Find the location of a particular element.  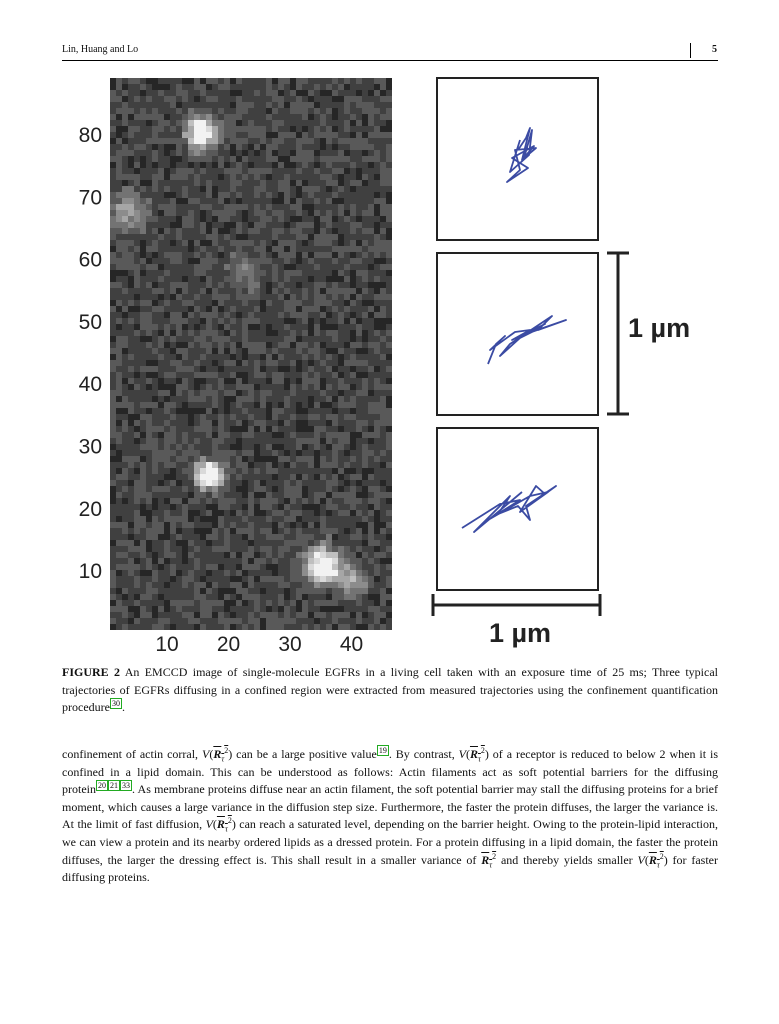

header-divider is located at coordinates (690, 50).